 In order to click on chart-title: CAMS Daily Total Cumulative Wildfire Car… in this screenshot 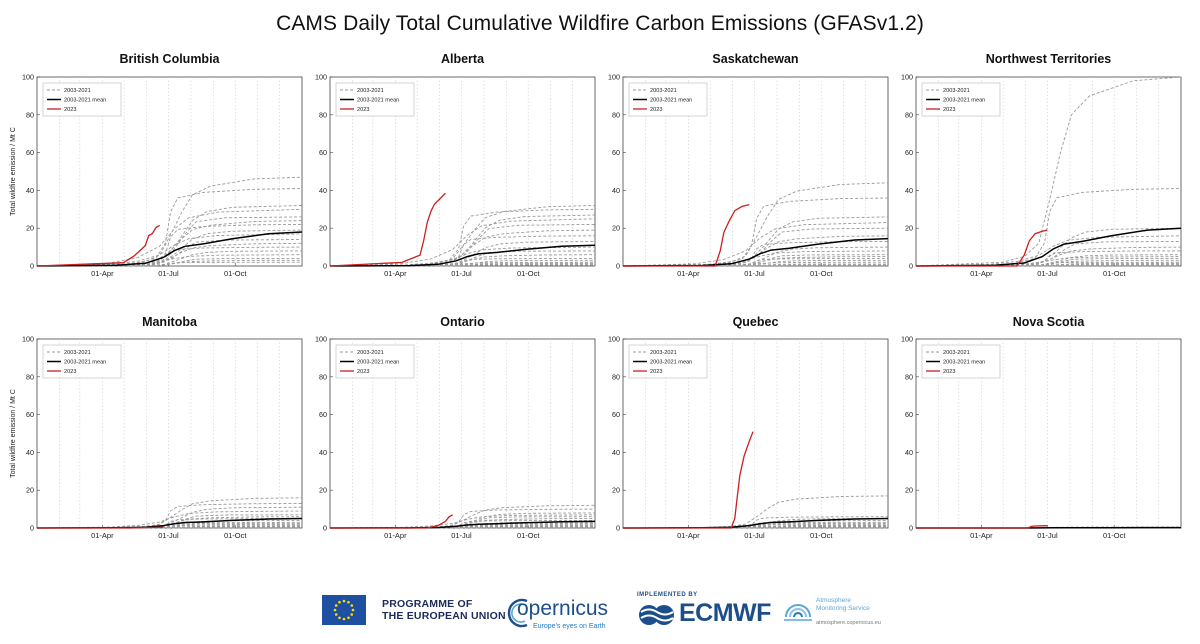, I will do `click(600, 23)`.